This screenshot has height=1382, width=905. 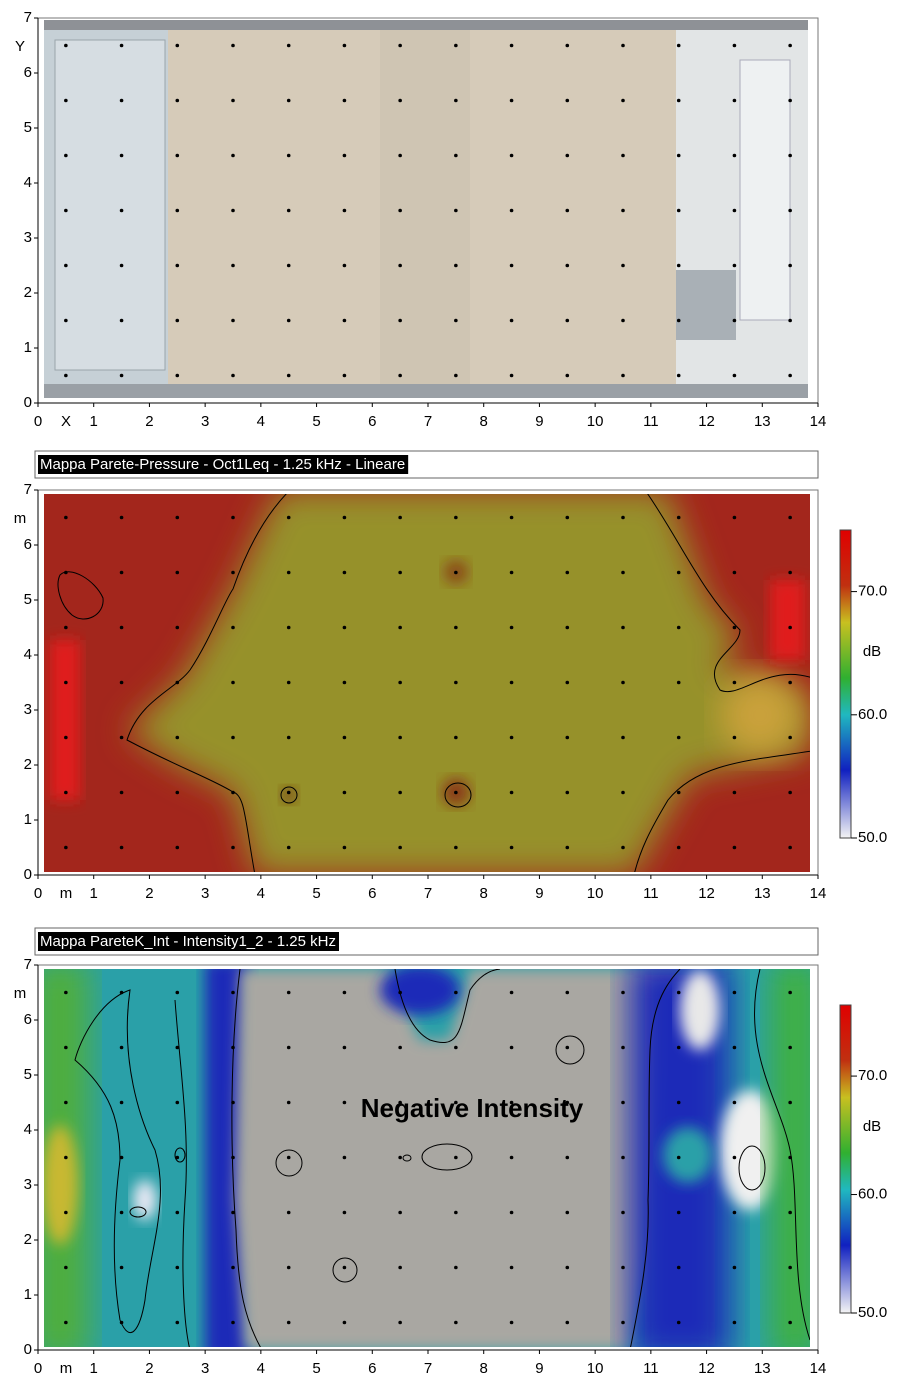 What do you see at coordinates (20, 518) in the screenshot?
I see `y-axis-label: m` at bounding box center [20, 518].